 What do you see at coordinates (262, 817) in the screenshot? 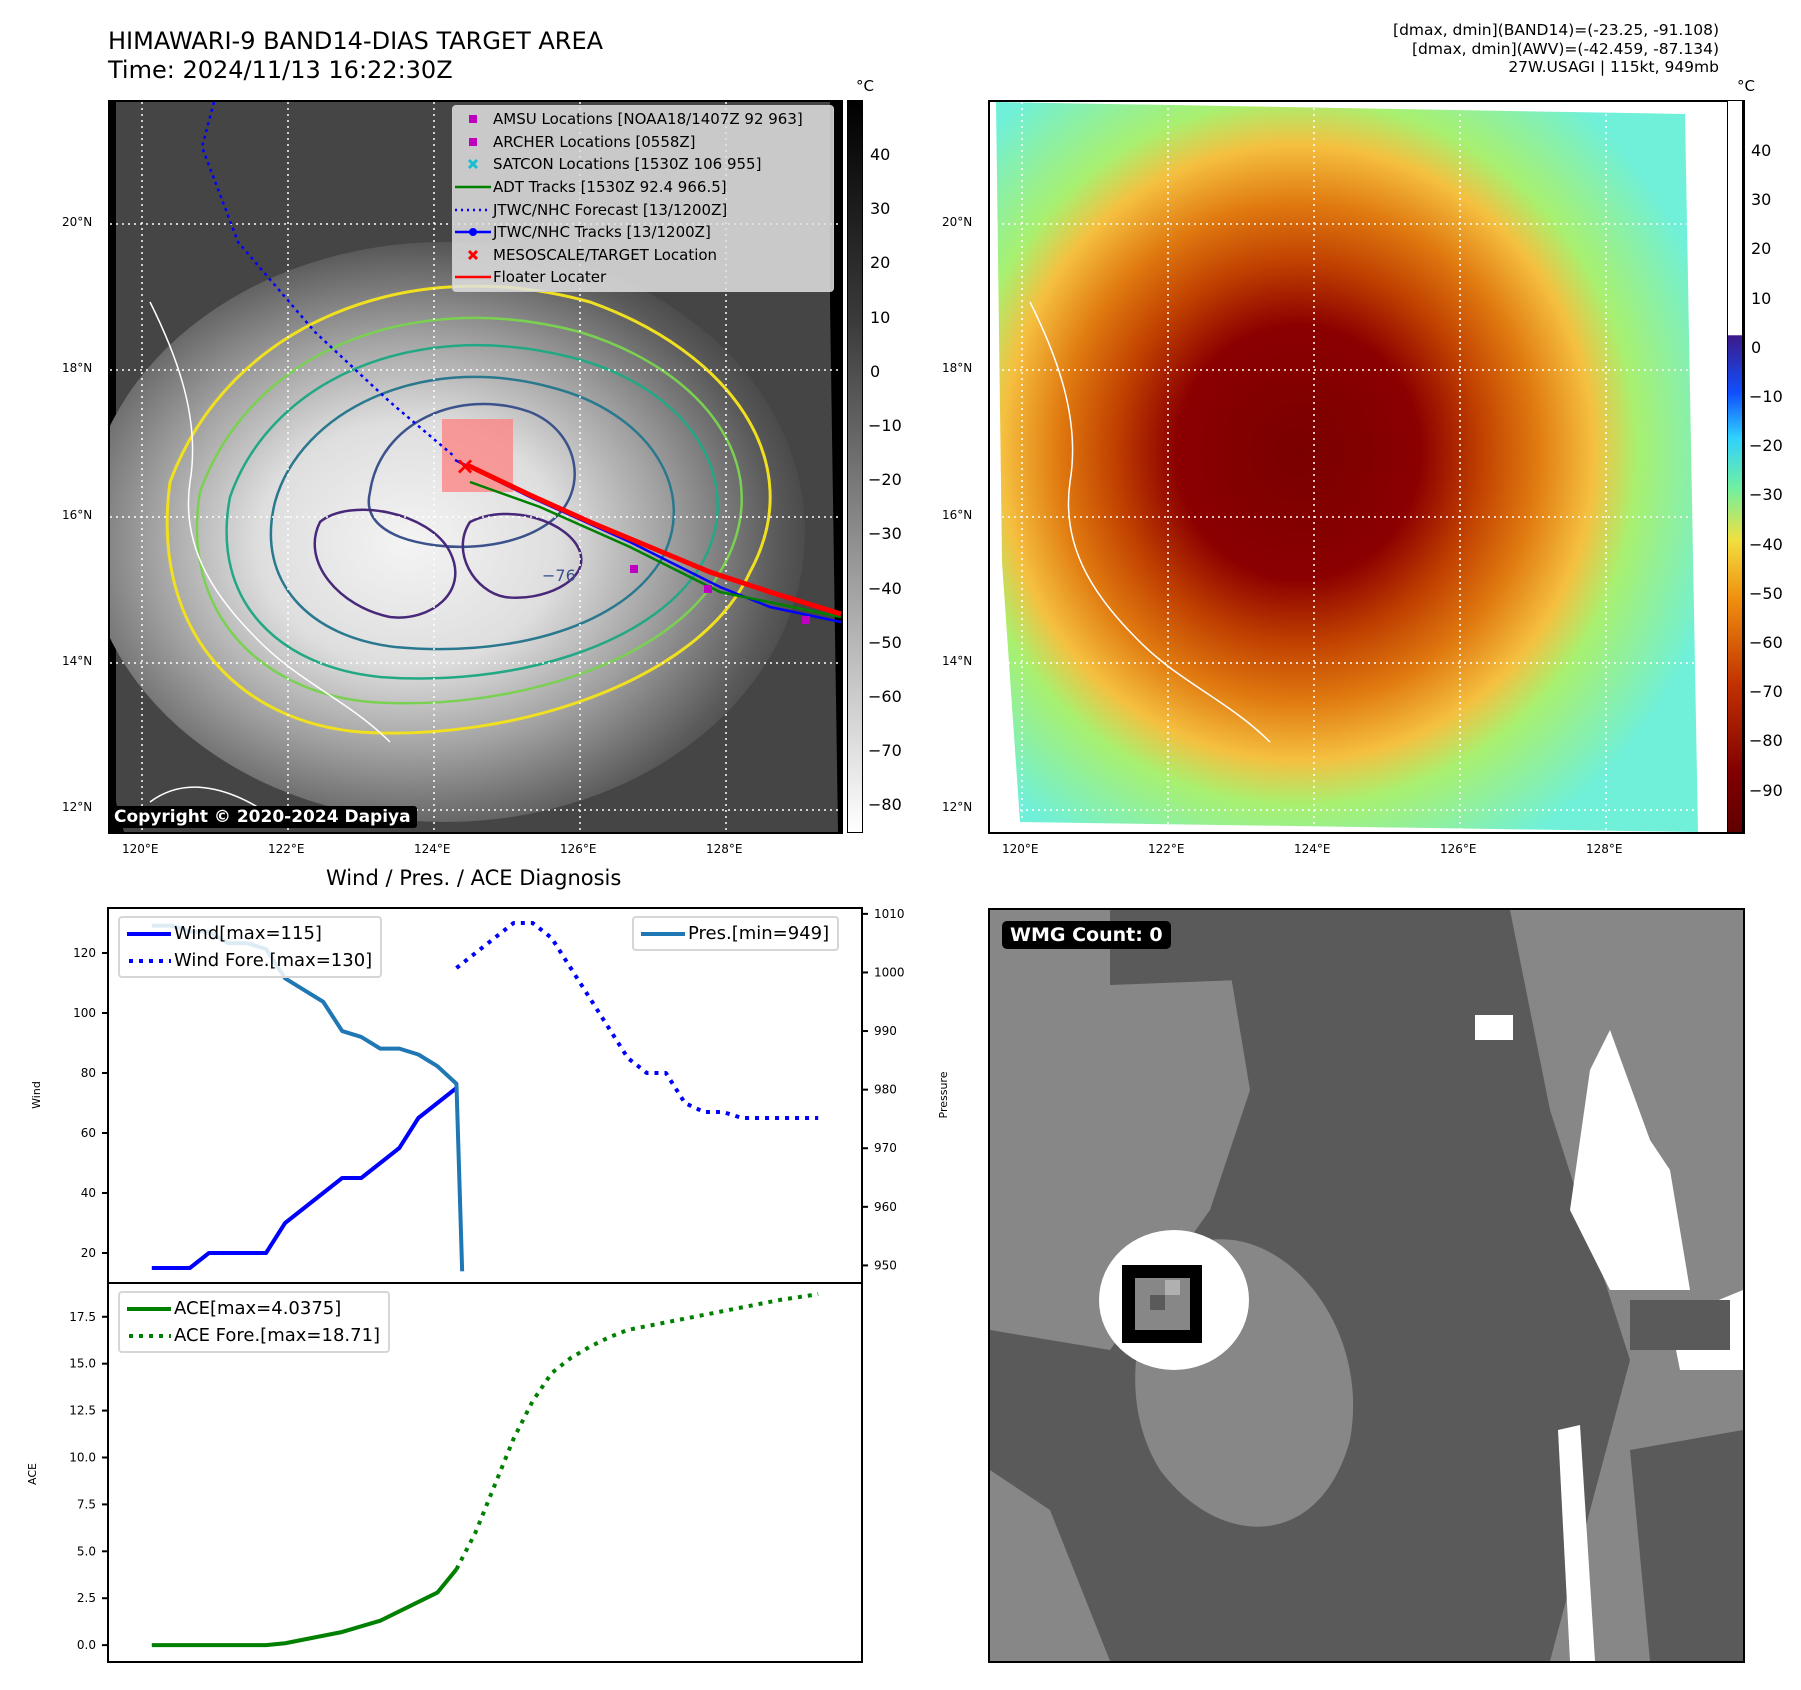
I see `copyright-label: Copyright © 2020-2024 Dapiya` at bounding box center [262, 817].